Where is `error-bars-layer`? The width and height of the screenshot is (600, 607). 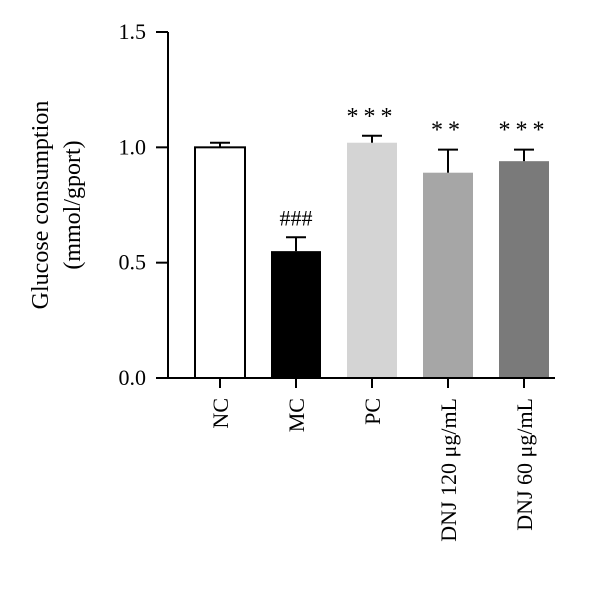
error-bars-layer is located at coordinates (372, 193).